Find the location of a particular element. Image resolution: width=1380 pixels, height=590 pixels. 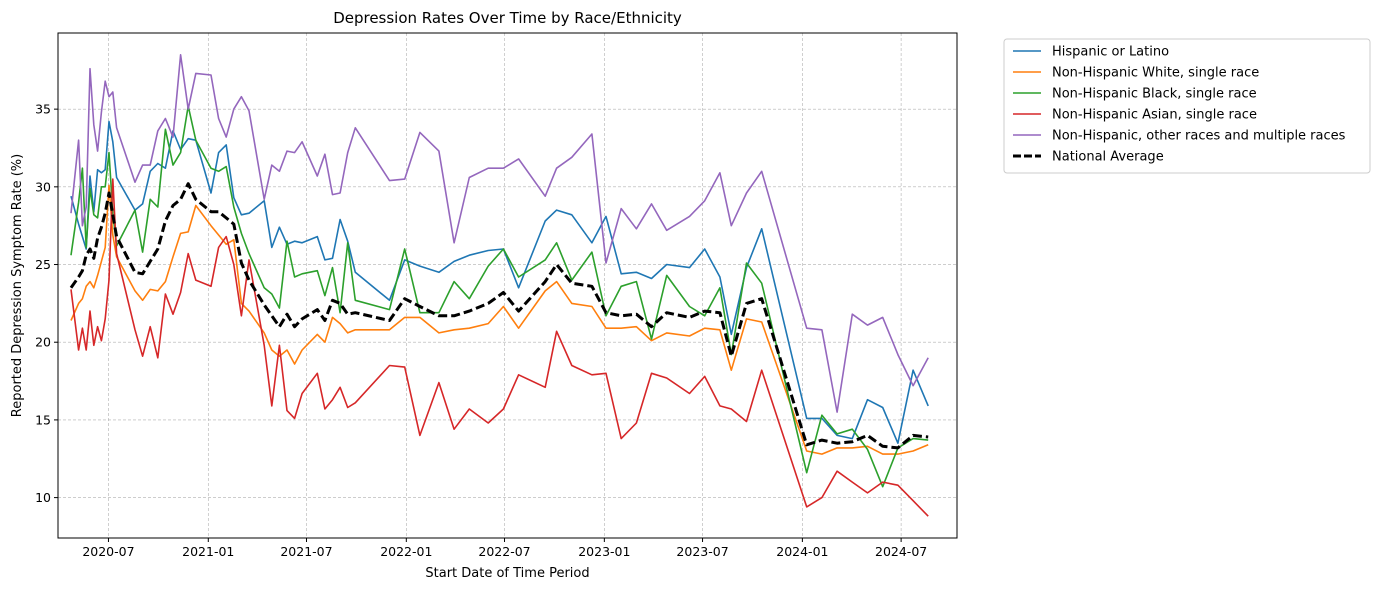

y-tick-label: 35 is located at coordinates (43, 109).